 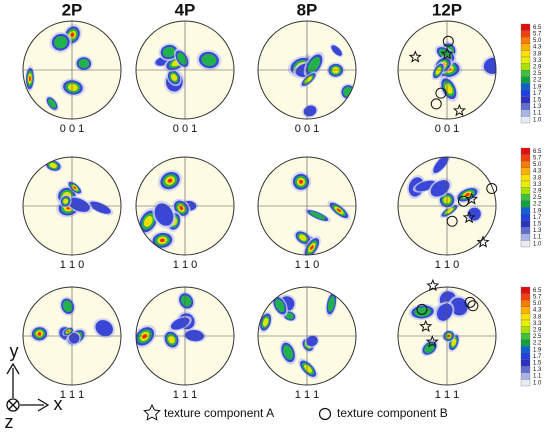 I want to click on colorbar-label: 3.3, so click(x=537, y=61).